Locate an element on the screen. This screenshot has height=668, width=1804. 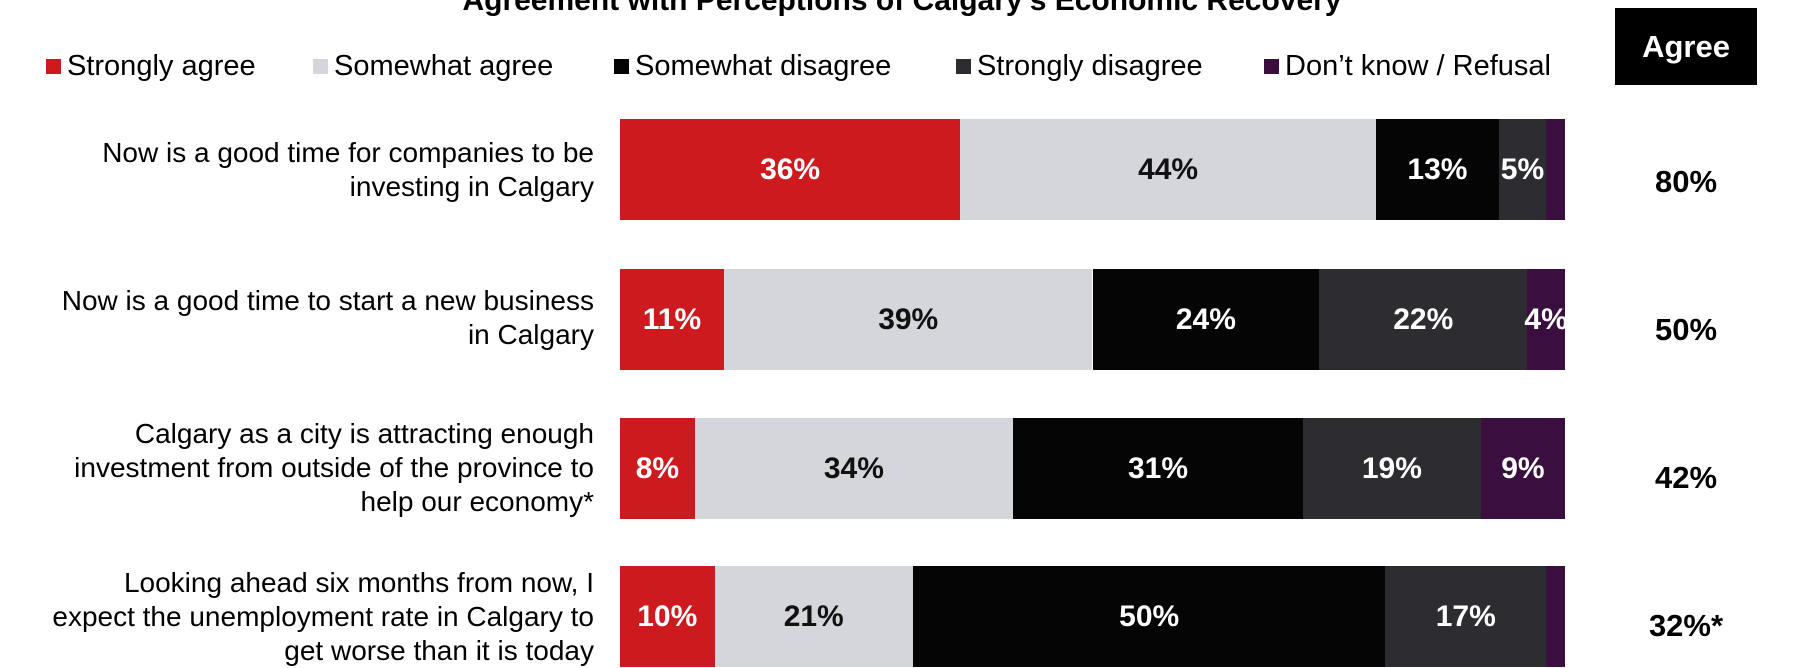
row-label-1-line-2: investing in Calgary is located at coordinates (471, 186).